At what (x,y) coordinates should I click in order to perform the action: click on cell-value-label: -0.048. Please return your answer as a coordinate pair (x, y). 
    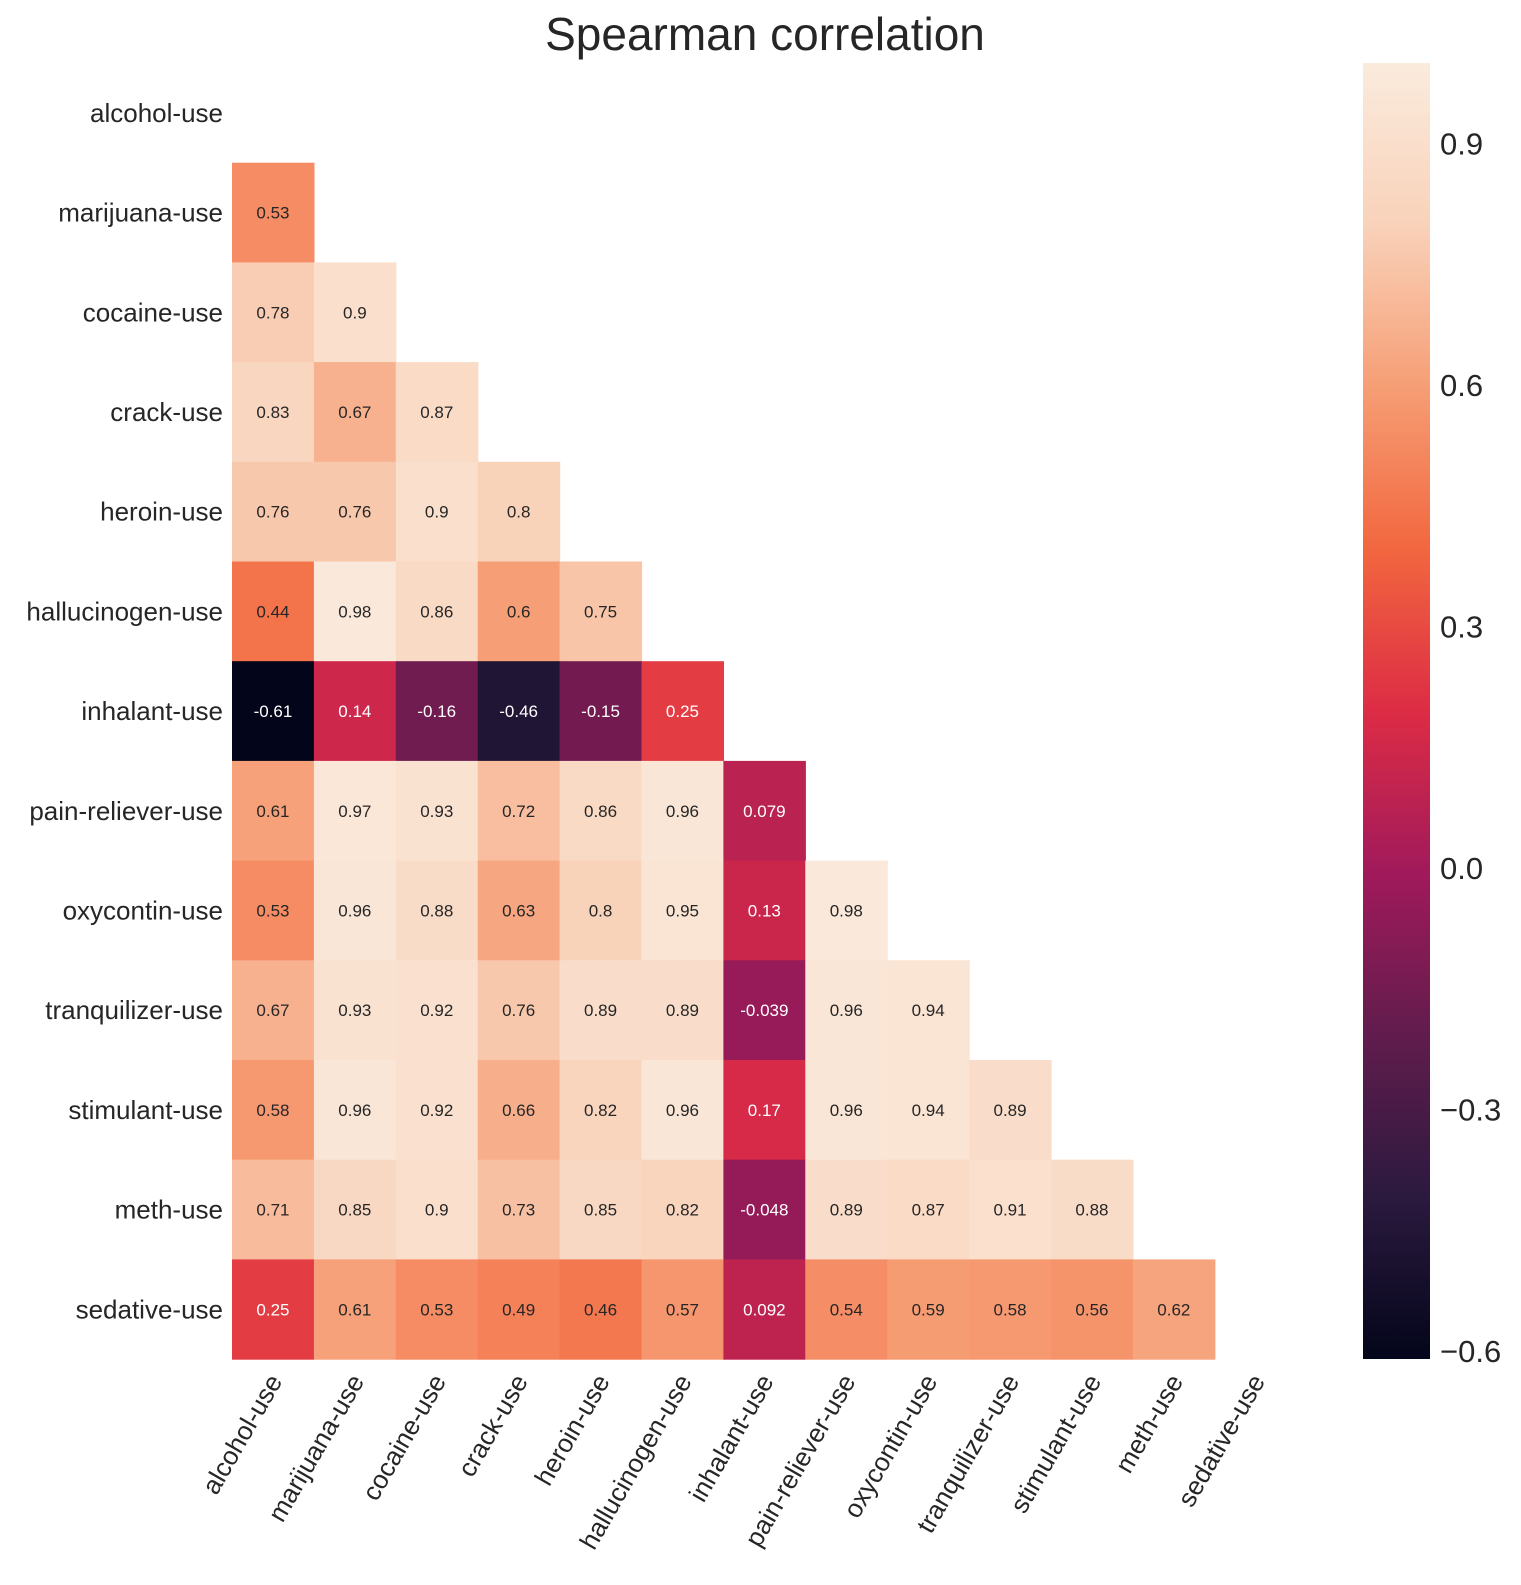
    Looking at the image, I should click on (764, 1210).